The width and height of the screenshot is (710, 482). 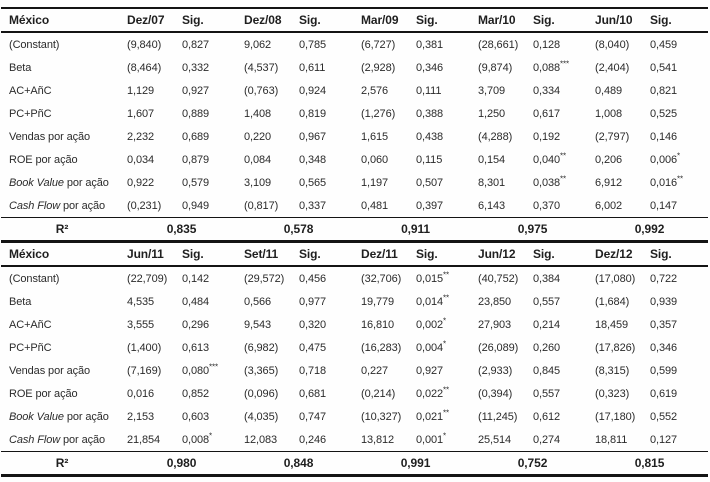 I want to click on coefficient-value: (0,394), so click(x=495, y=393).